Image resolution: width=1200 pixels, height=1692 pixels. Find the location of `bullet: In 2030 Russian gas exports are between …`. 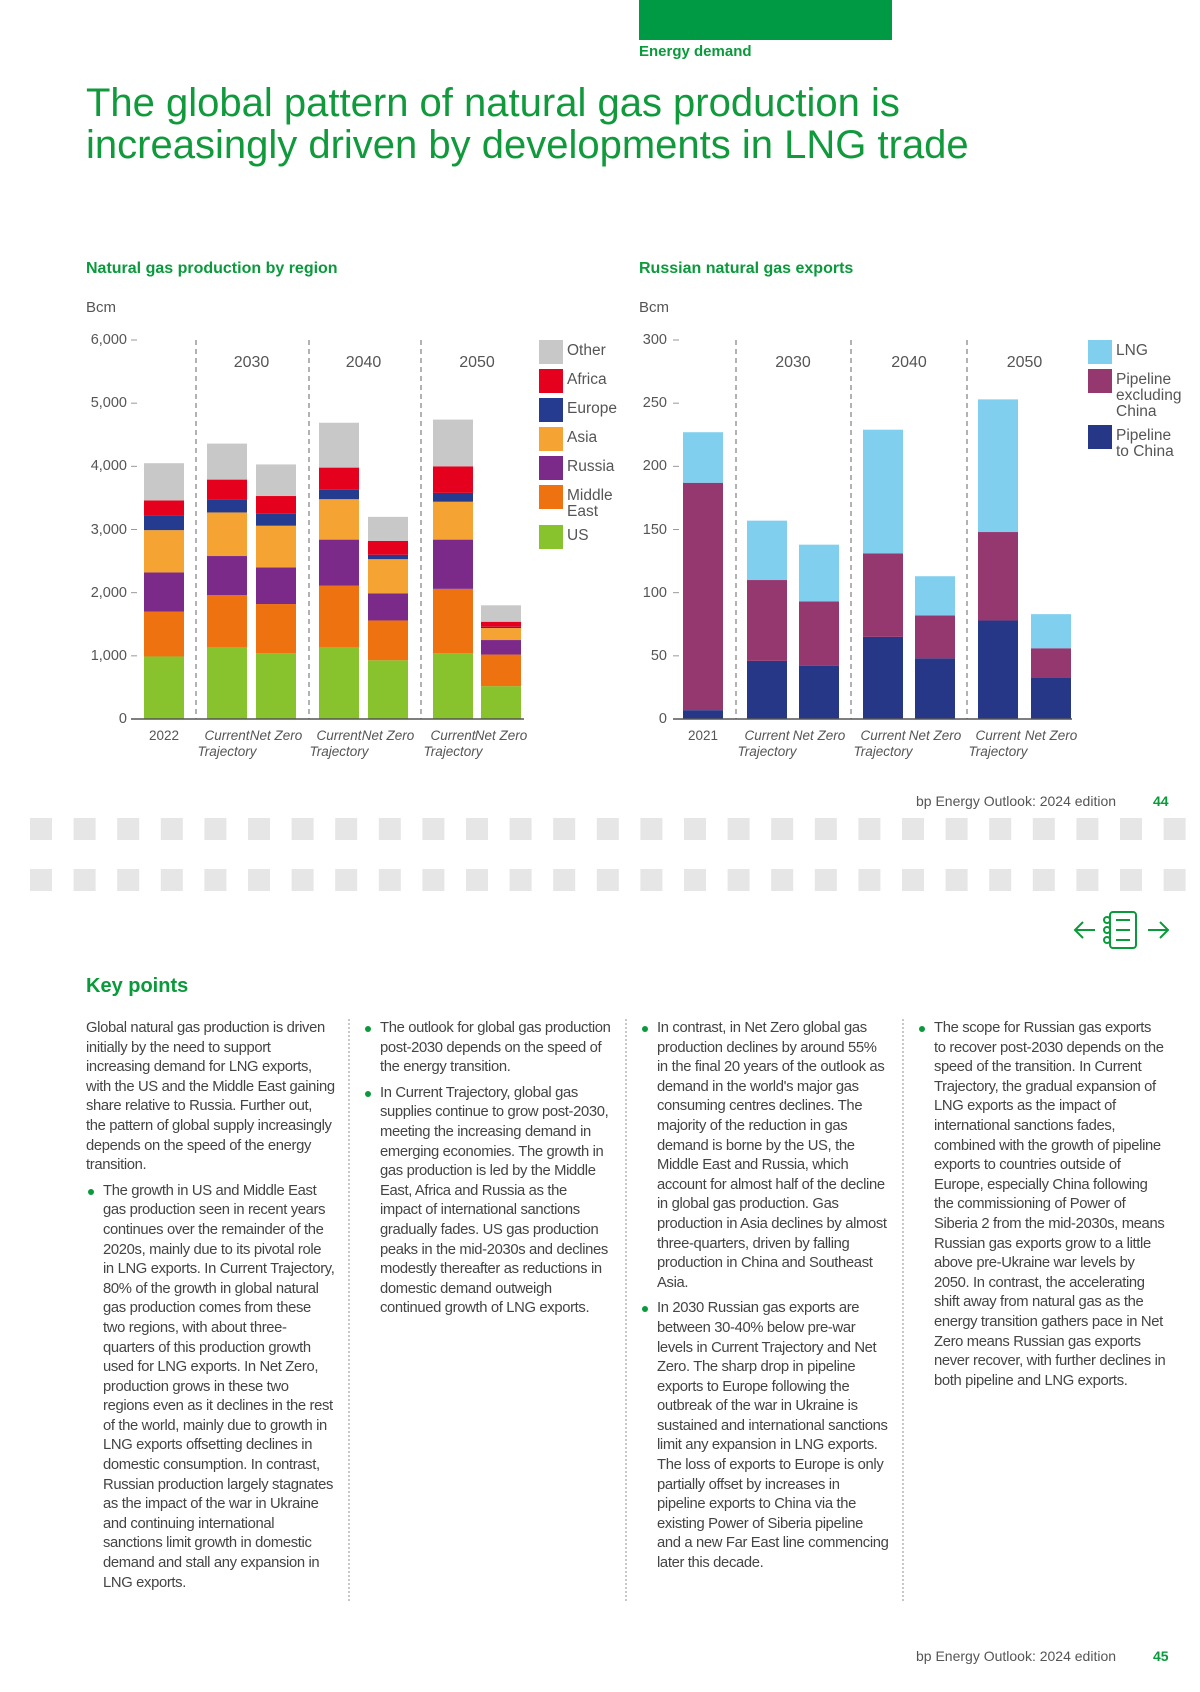

bullet: In 2030 Russian gas exports are between … is located at coordinates (764, 1436).